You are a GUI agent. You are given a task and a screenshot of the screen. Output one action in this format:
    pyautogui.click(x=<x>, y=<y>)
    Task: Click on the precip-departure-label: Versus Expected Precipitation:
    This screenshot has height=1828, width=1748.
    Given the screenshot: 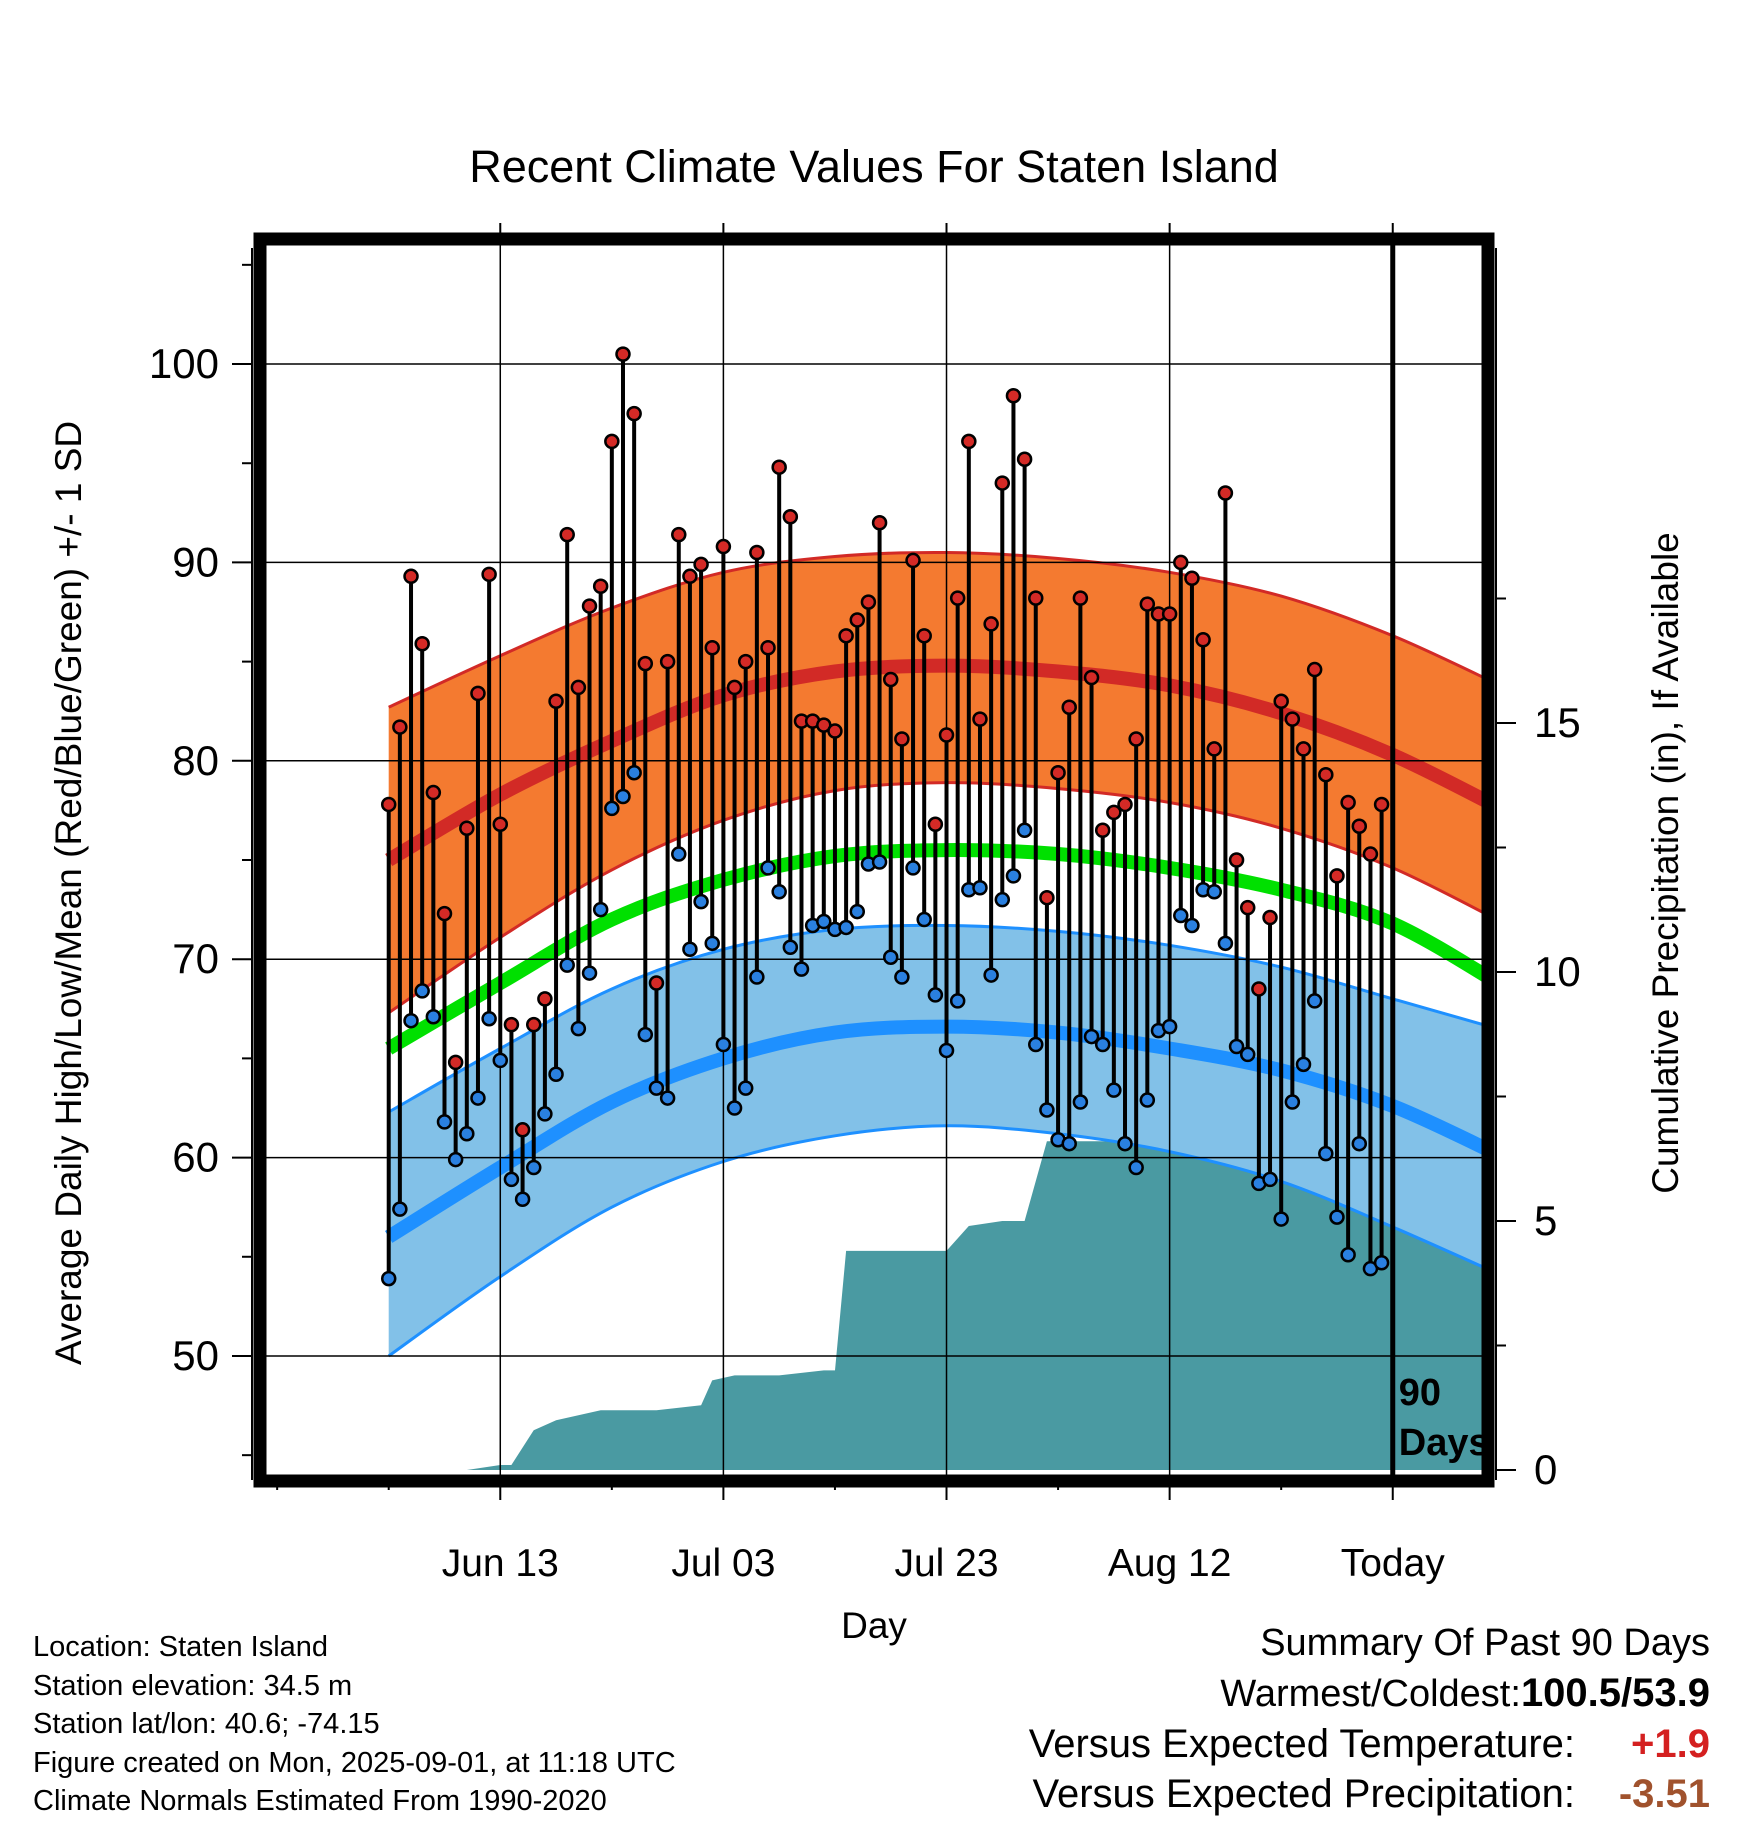 What is the action you would take?
    pyautogui.click(x=1303, y=1794)
    